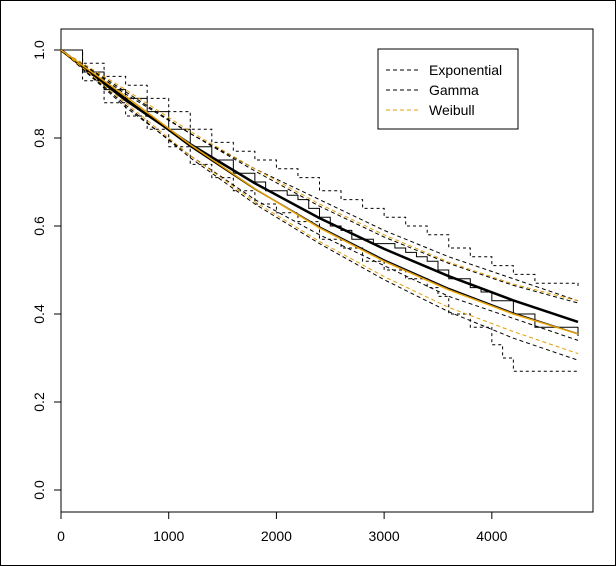 This screenshot has height=566, width=616. What do you see at coordinates (452, 110) in the screenshot?
I see `legend-label-weibull: Weibull` at bounding box center [452, 110].